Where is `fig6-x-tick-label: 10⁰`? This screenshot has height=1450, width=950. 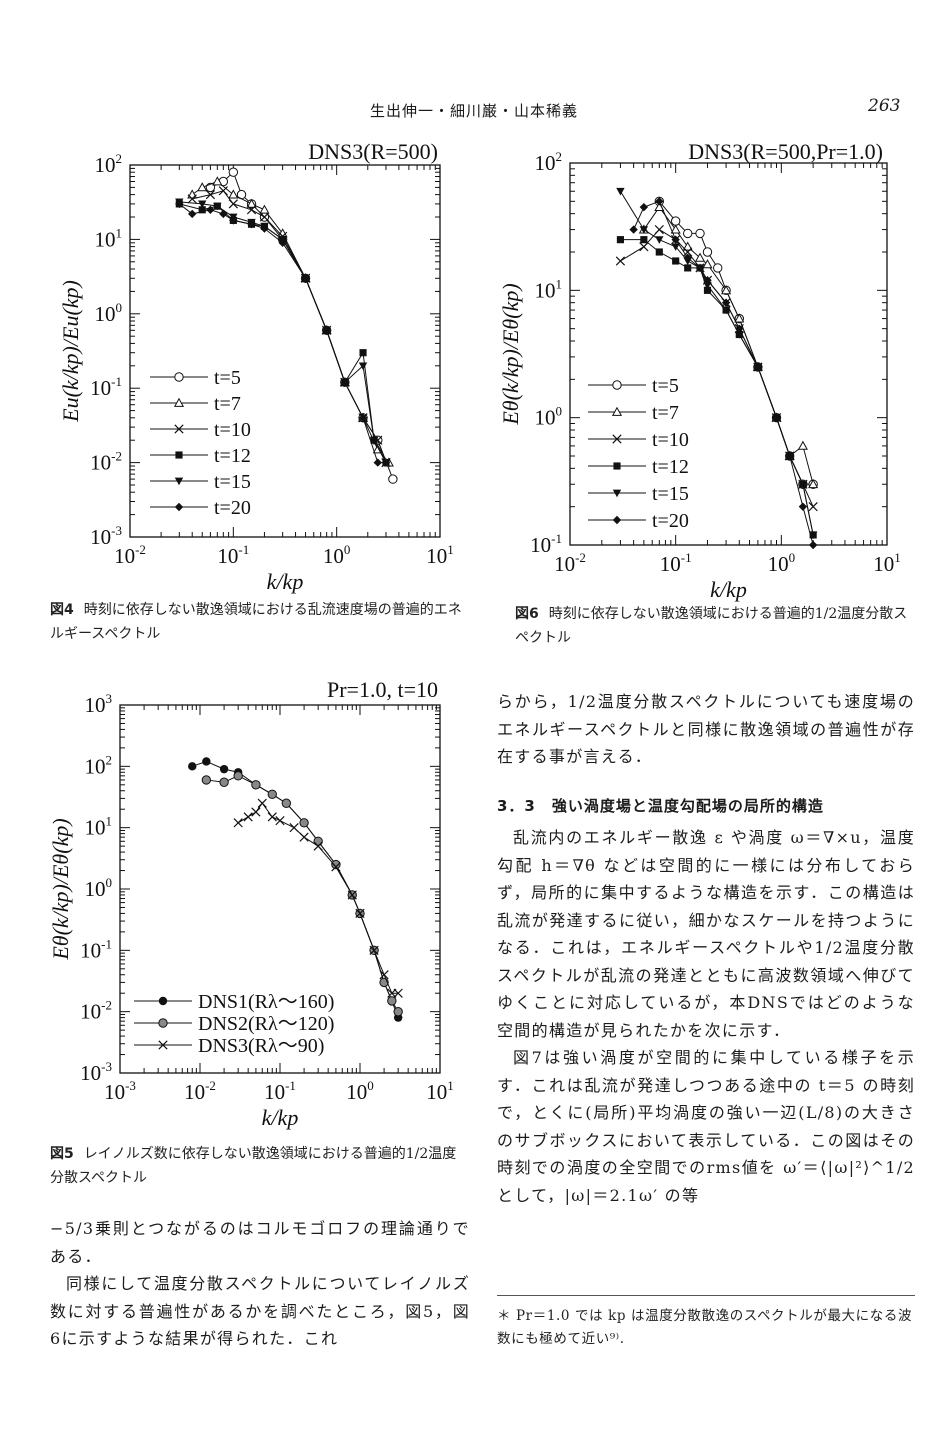 fig6-x-tick-label: 10⁰ is located at coordinates (782, 563).